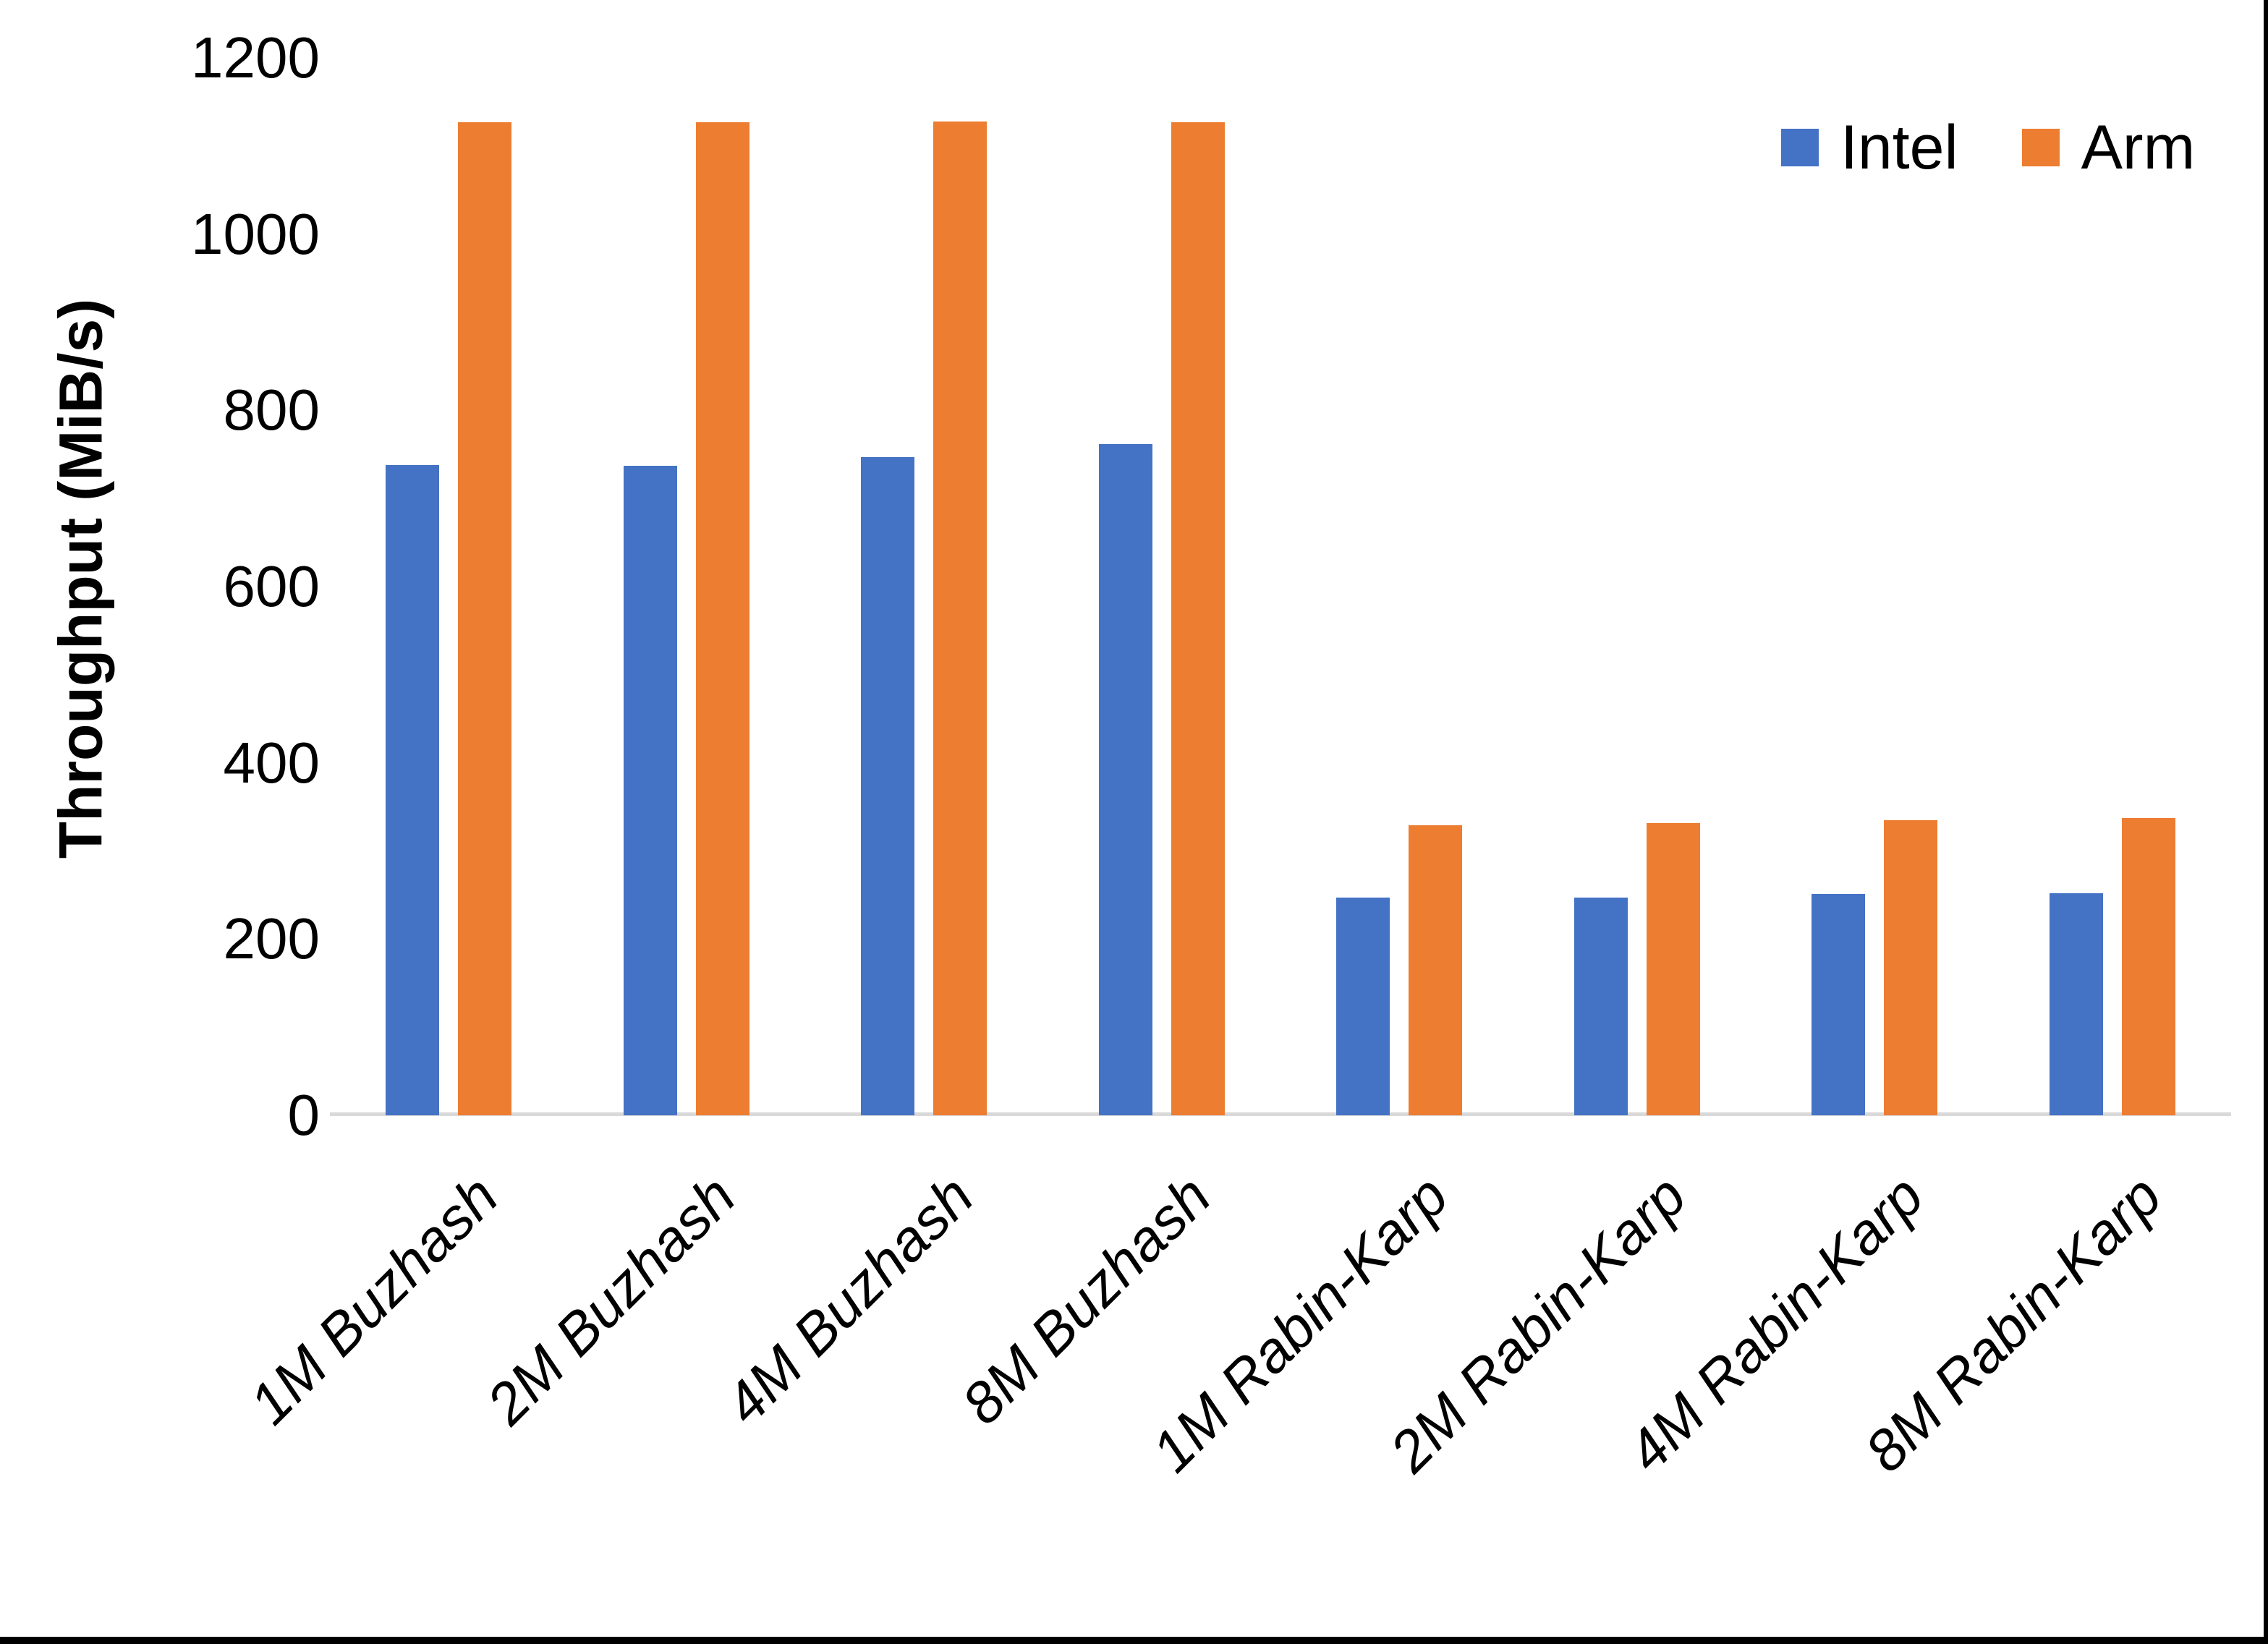 The height and width of the screenshot is (1644, 2268). I want to click on bar-arm-1m-buzhash, so click(485, 618).